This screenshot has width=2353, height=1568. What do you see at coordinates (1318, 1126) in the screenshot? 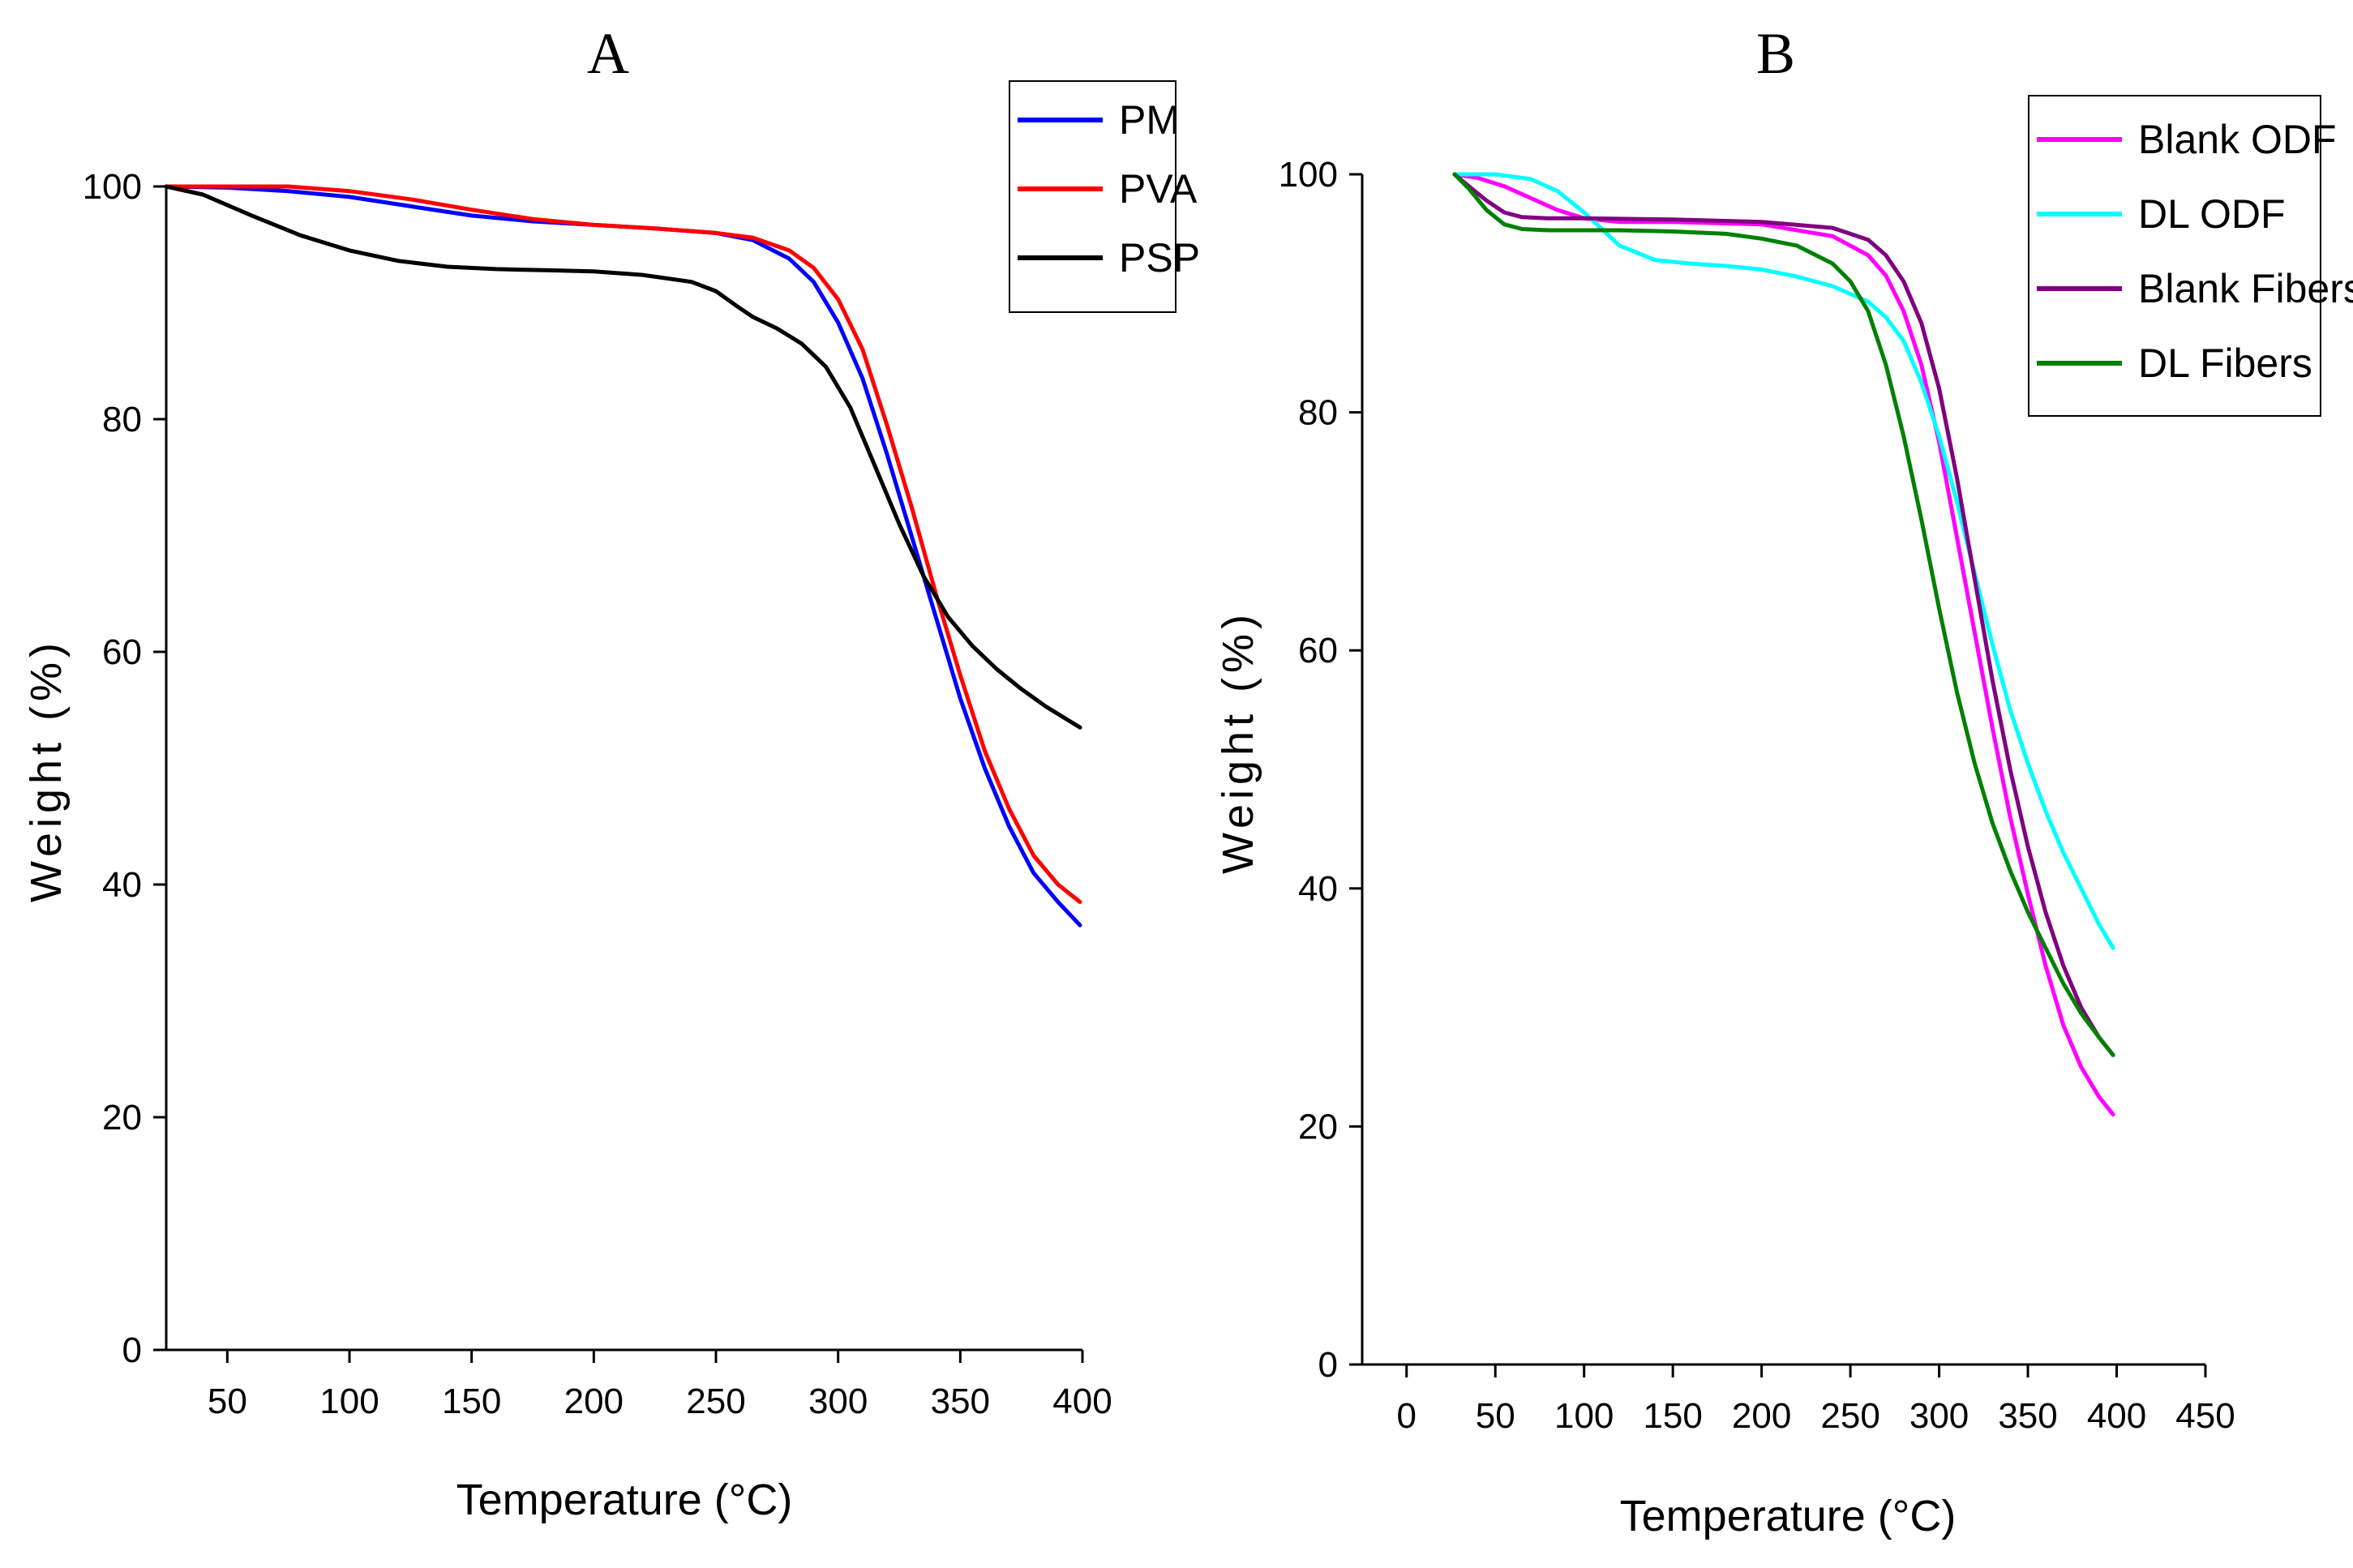
I see `panel-b-y-tick-label: 20` at bounding box center [1318, 1126].